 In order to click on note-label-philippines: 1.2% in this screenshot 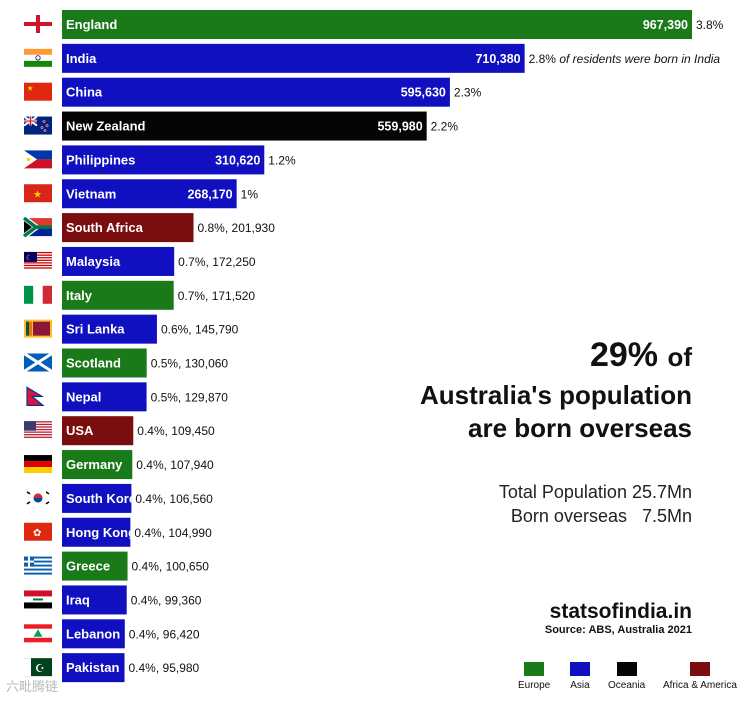, I will do `click(282, 160)`.